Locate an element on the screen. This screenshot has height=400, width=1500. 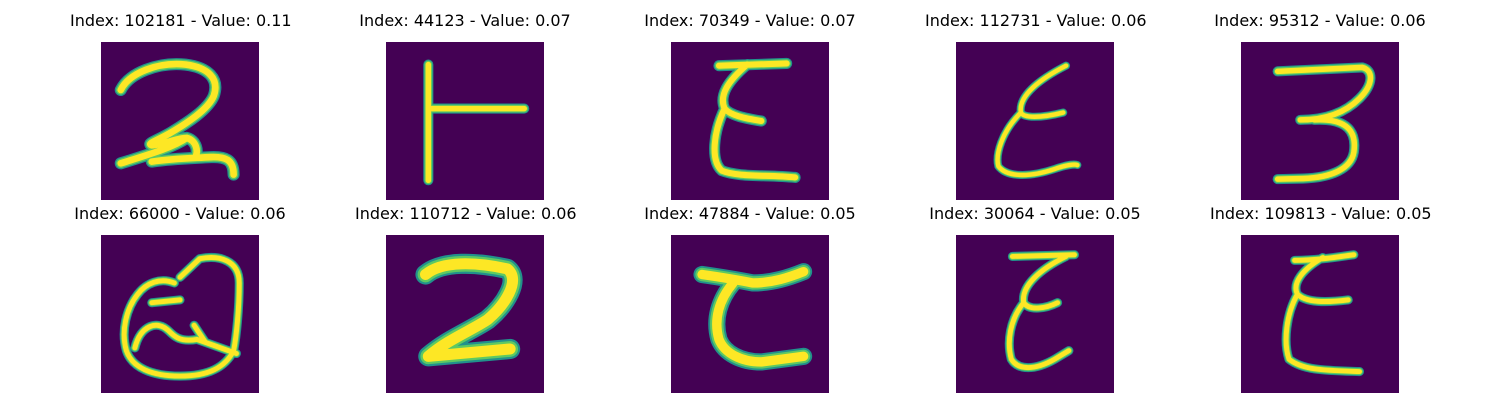
image-panel: Index: 70349 - Value: 0.07 is located at coordinates (750, 104).